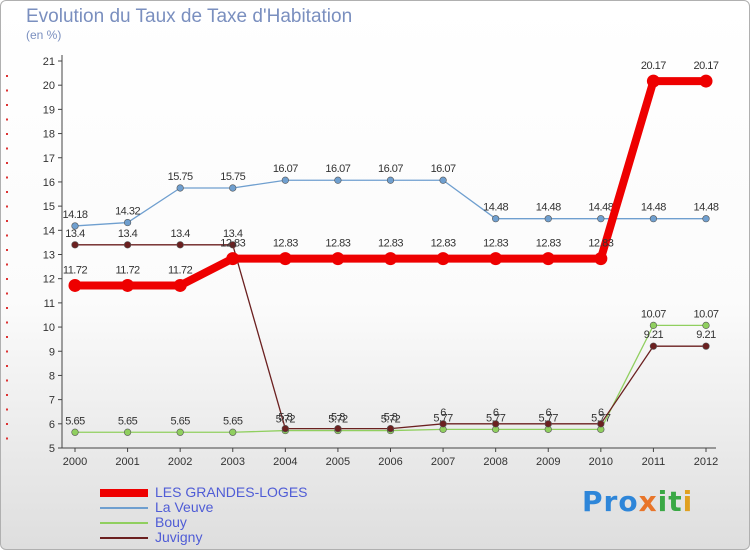 The image size is (750, 550). What do you see at coordinates (75, 462) in the screenshot?
I see `x-tick-label: 2000` at bounding box center [75, 462].